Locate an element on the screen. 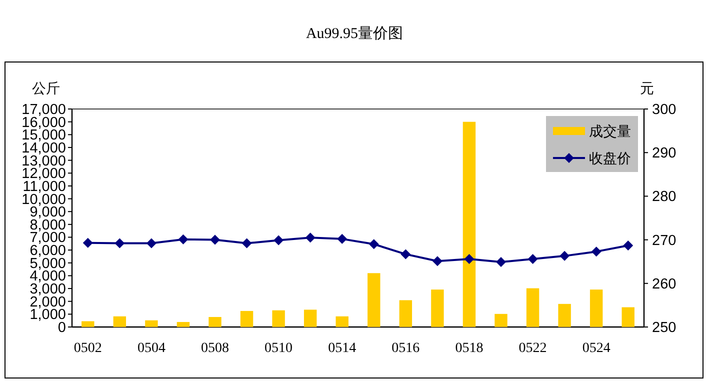 The width and height of the screenshot is (709, 384). x-tick-label: 0510 is located at coordinates (278, 348).